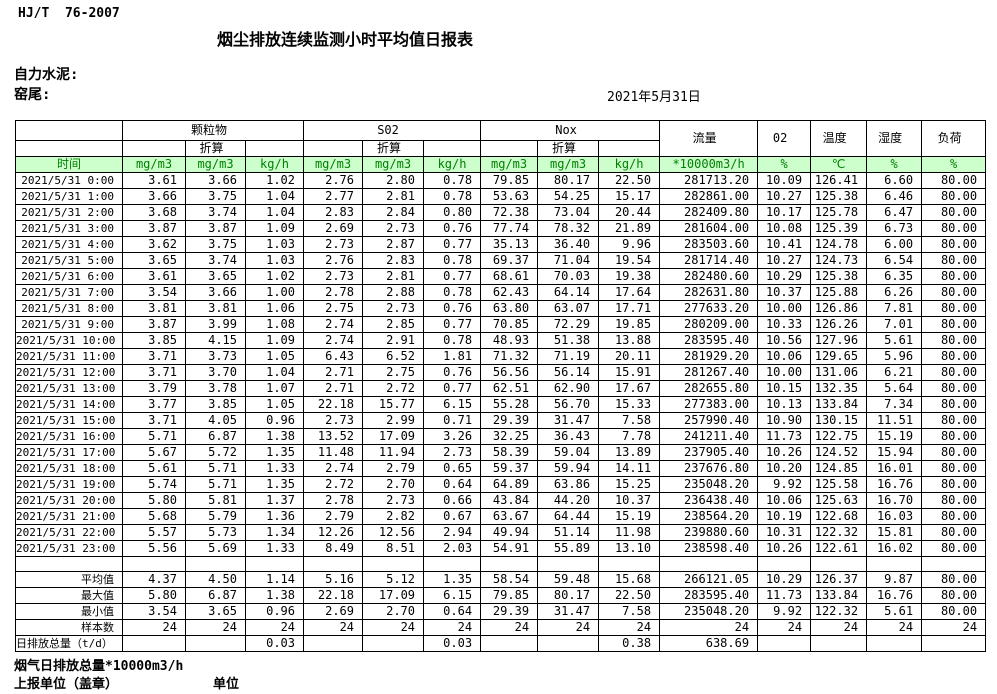 The width and height of the screenshot is (997, 694). I want to click on value-cell: 2.75, so click(333, 308).